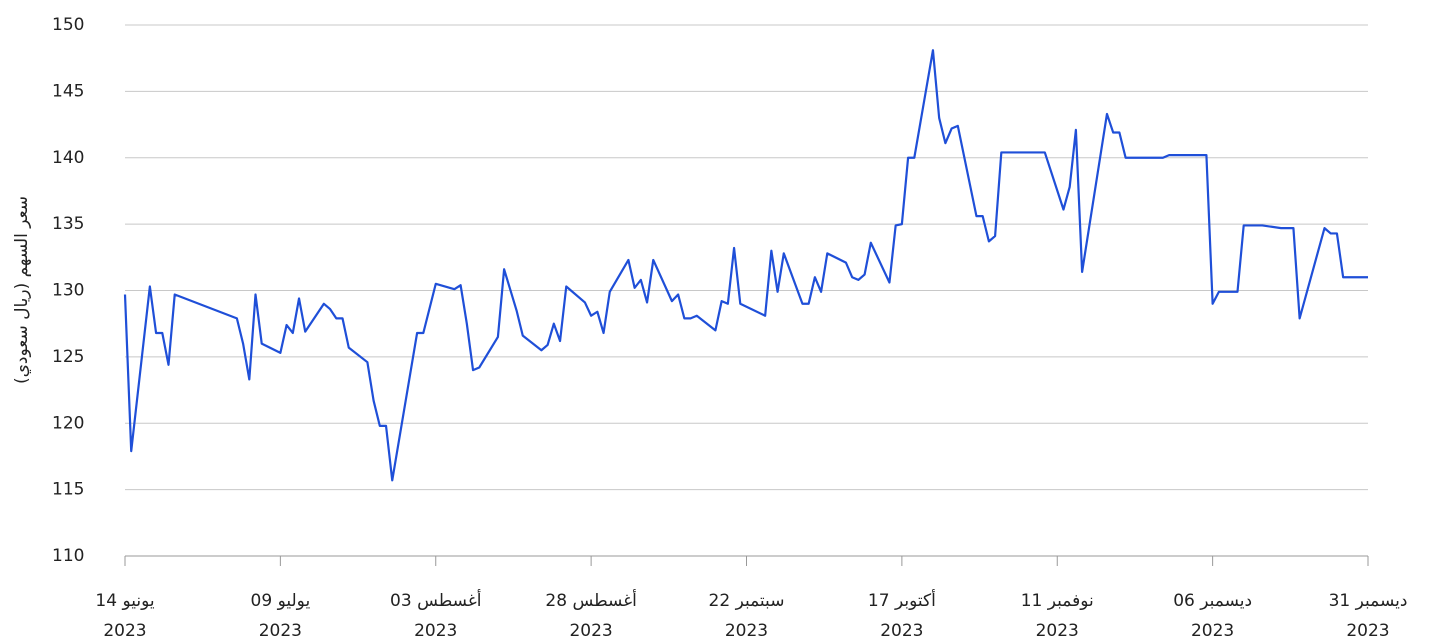  What do you see at coordinates (68, 25) in the screenshot?
I see `y-tick-label: 150` at bounding box center [68, 25].